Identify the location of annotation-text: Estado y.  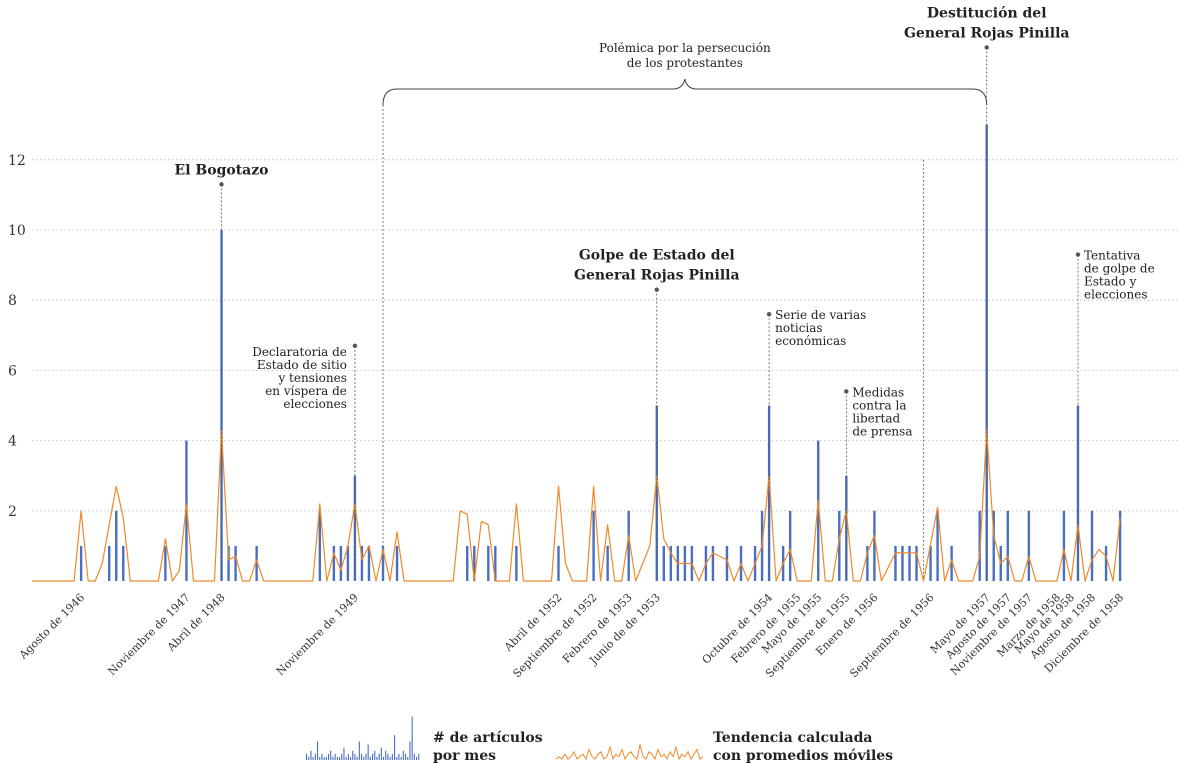
(1110, 282).